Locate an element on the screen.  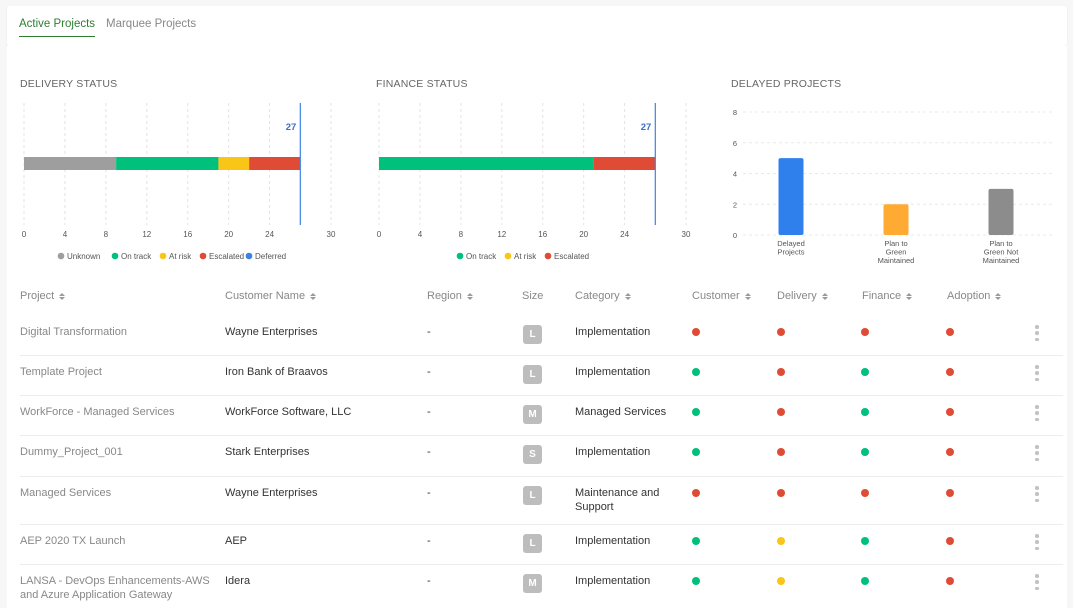
x-category-label: Maintained is located at coordinates (896, 260).